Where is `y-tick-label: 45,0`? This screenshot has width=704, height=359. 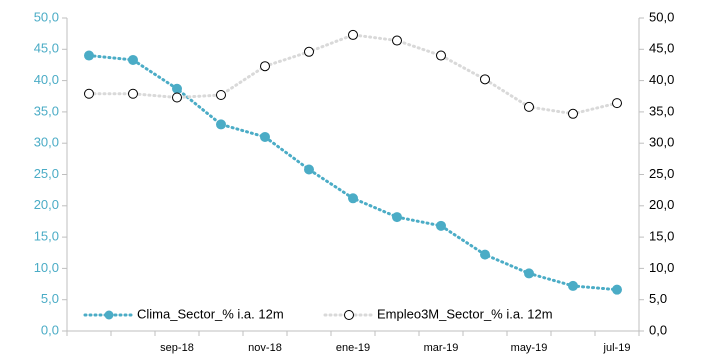 y-tick-label: 45,0 is located at coordinates (46, 48).